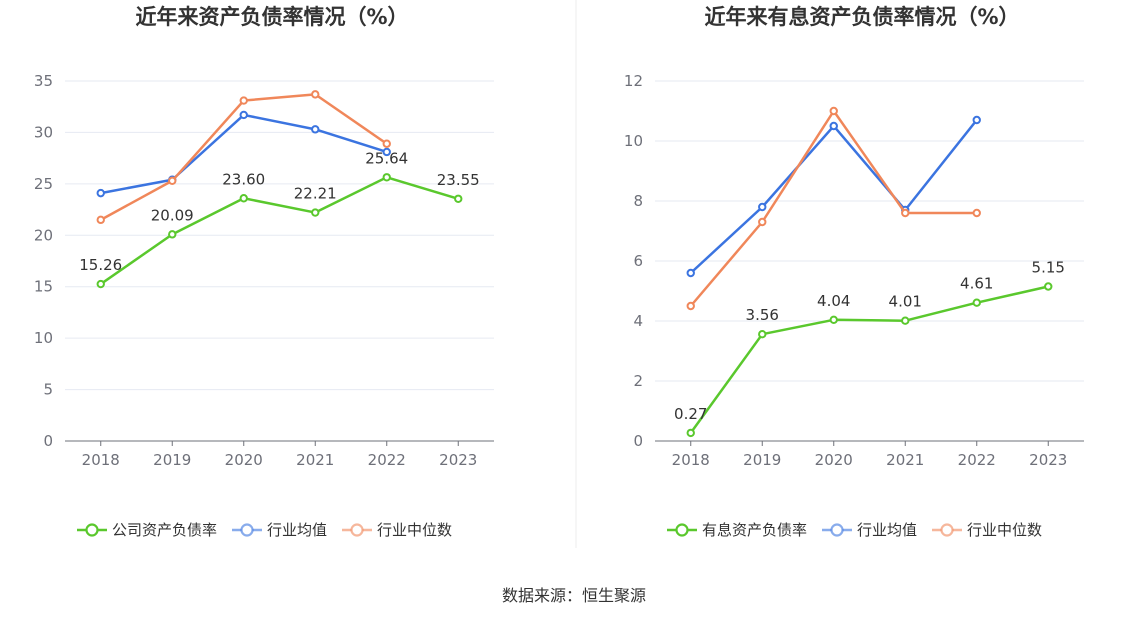 The width and height of the screenshot is (1148, 619). What do you see at coordinates (243, 179) in the screenshot?
I see `data-label: 23.60` at bounding box center [243, 179].